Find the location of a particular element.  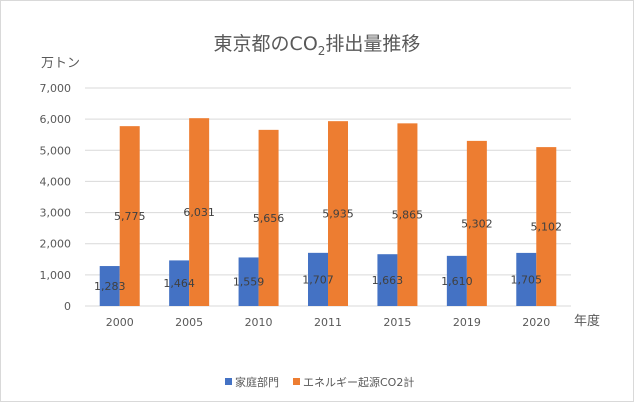

y-tick-label: 4,000 is located at coordinates (56, 181).